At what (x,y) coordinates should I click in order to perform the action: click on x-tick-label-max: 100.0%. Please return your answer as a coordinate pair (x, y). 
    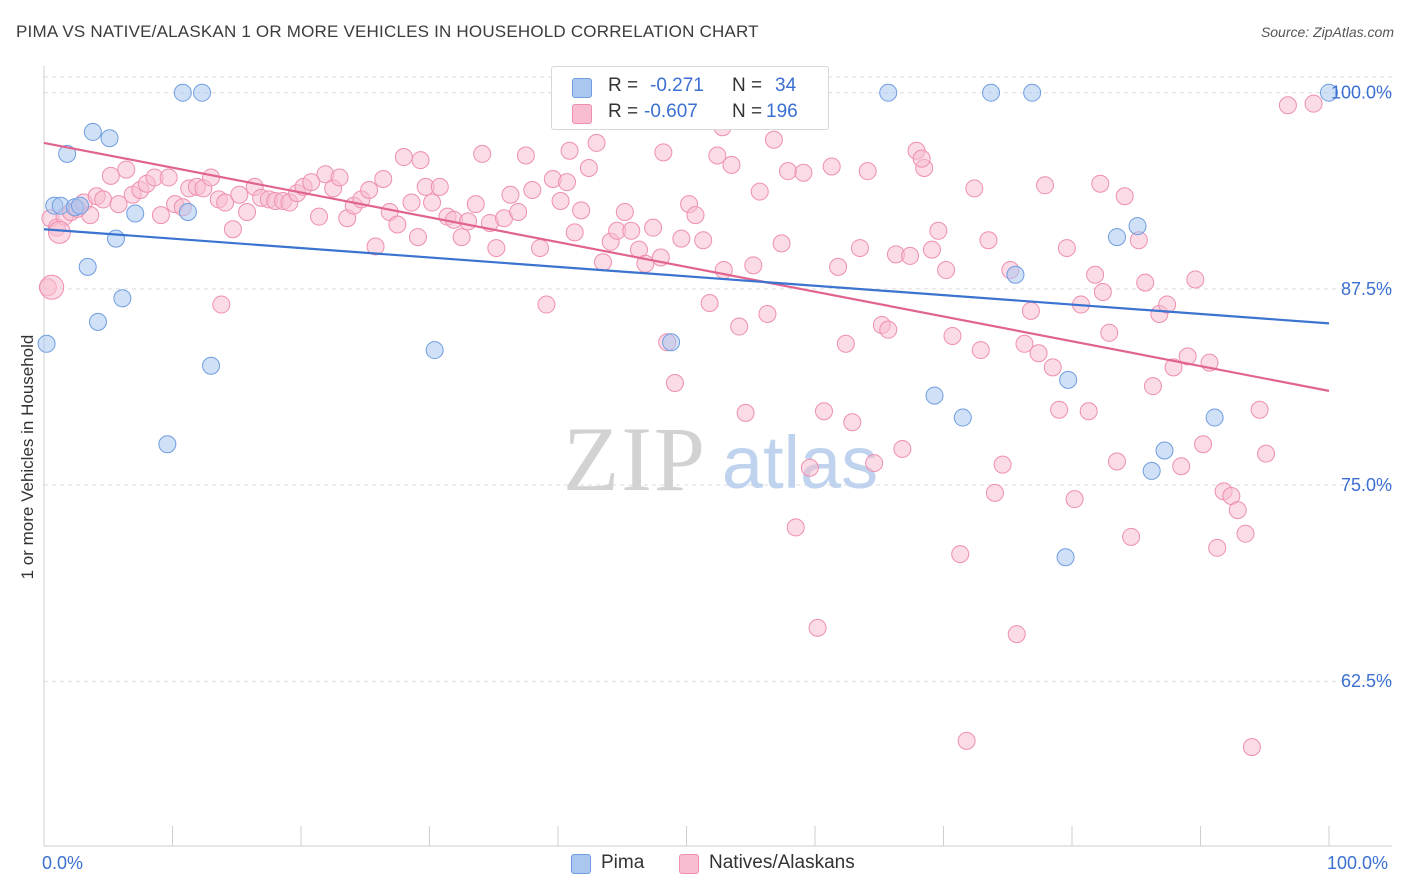
    Looking at the image, I should click on (1358, 863).